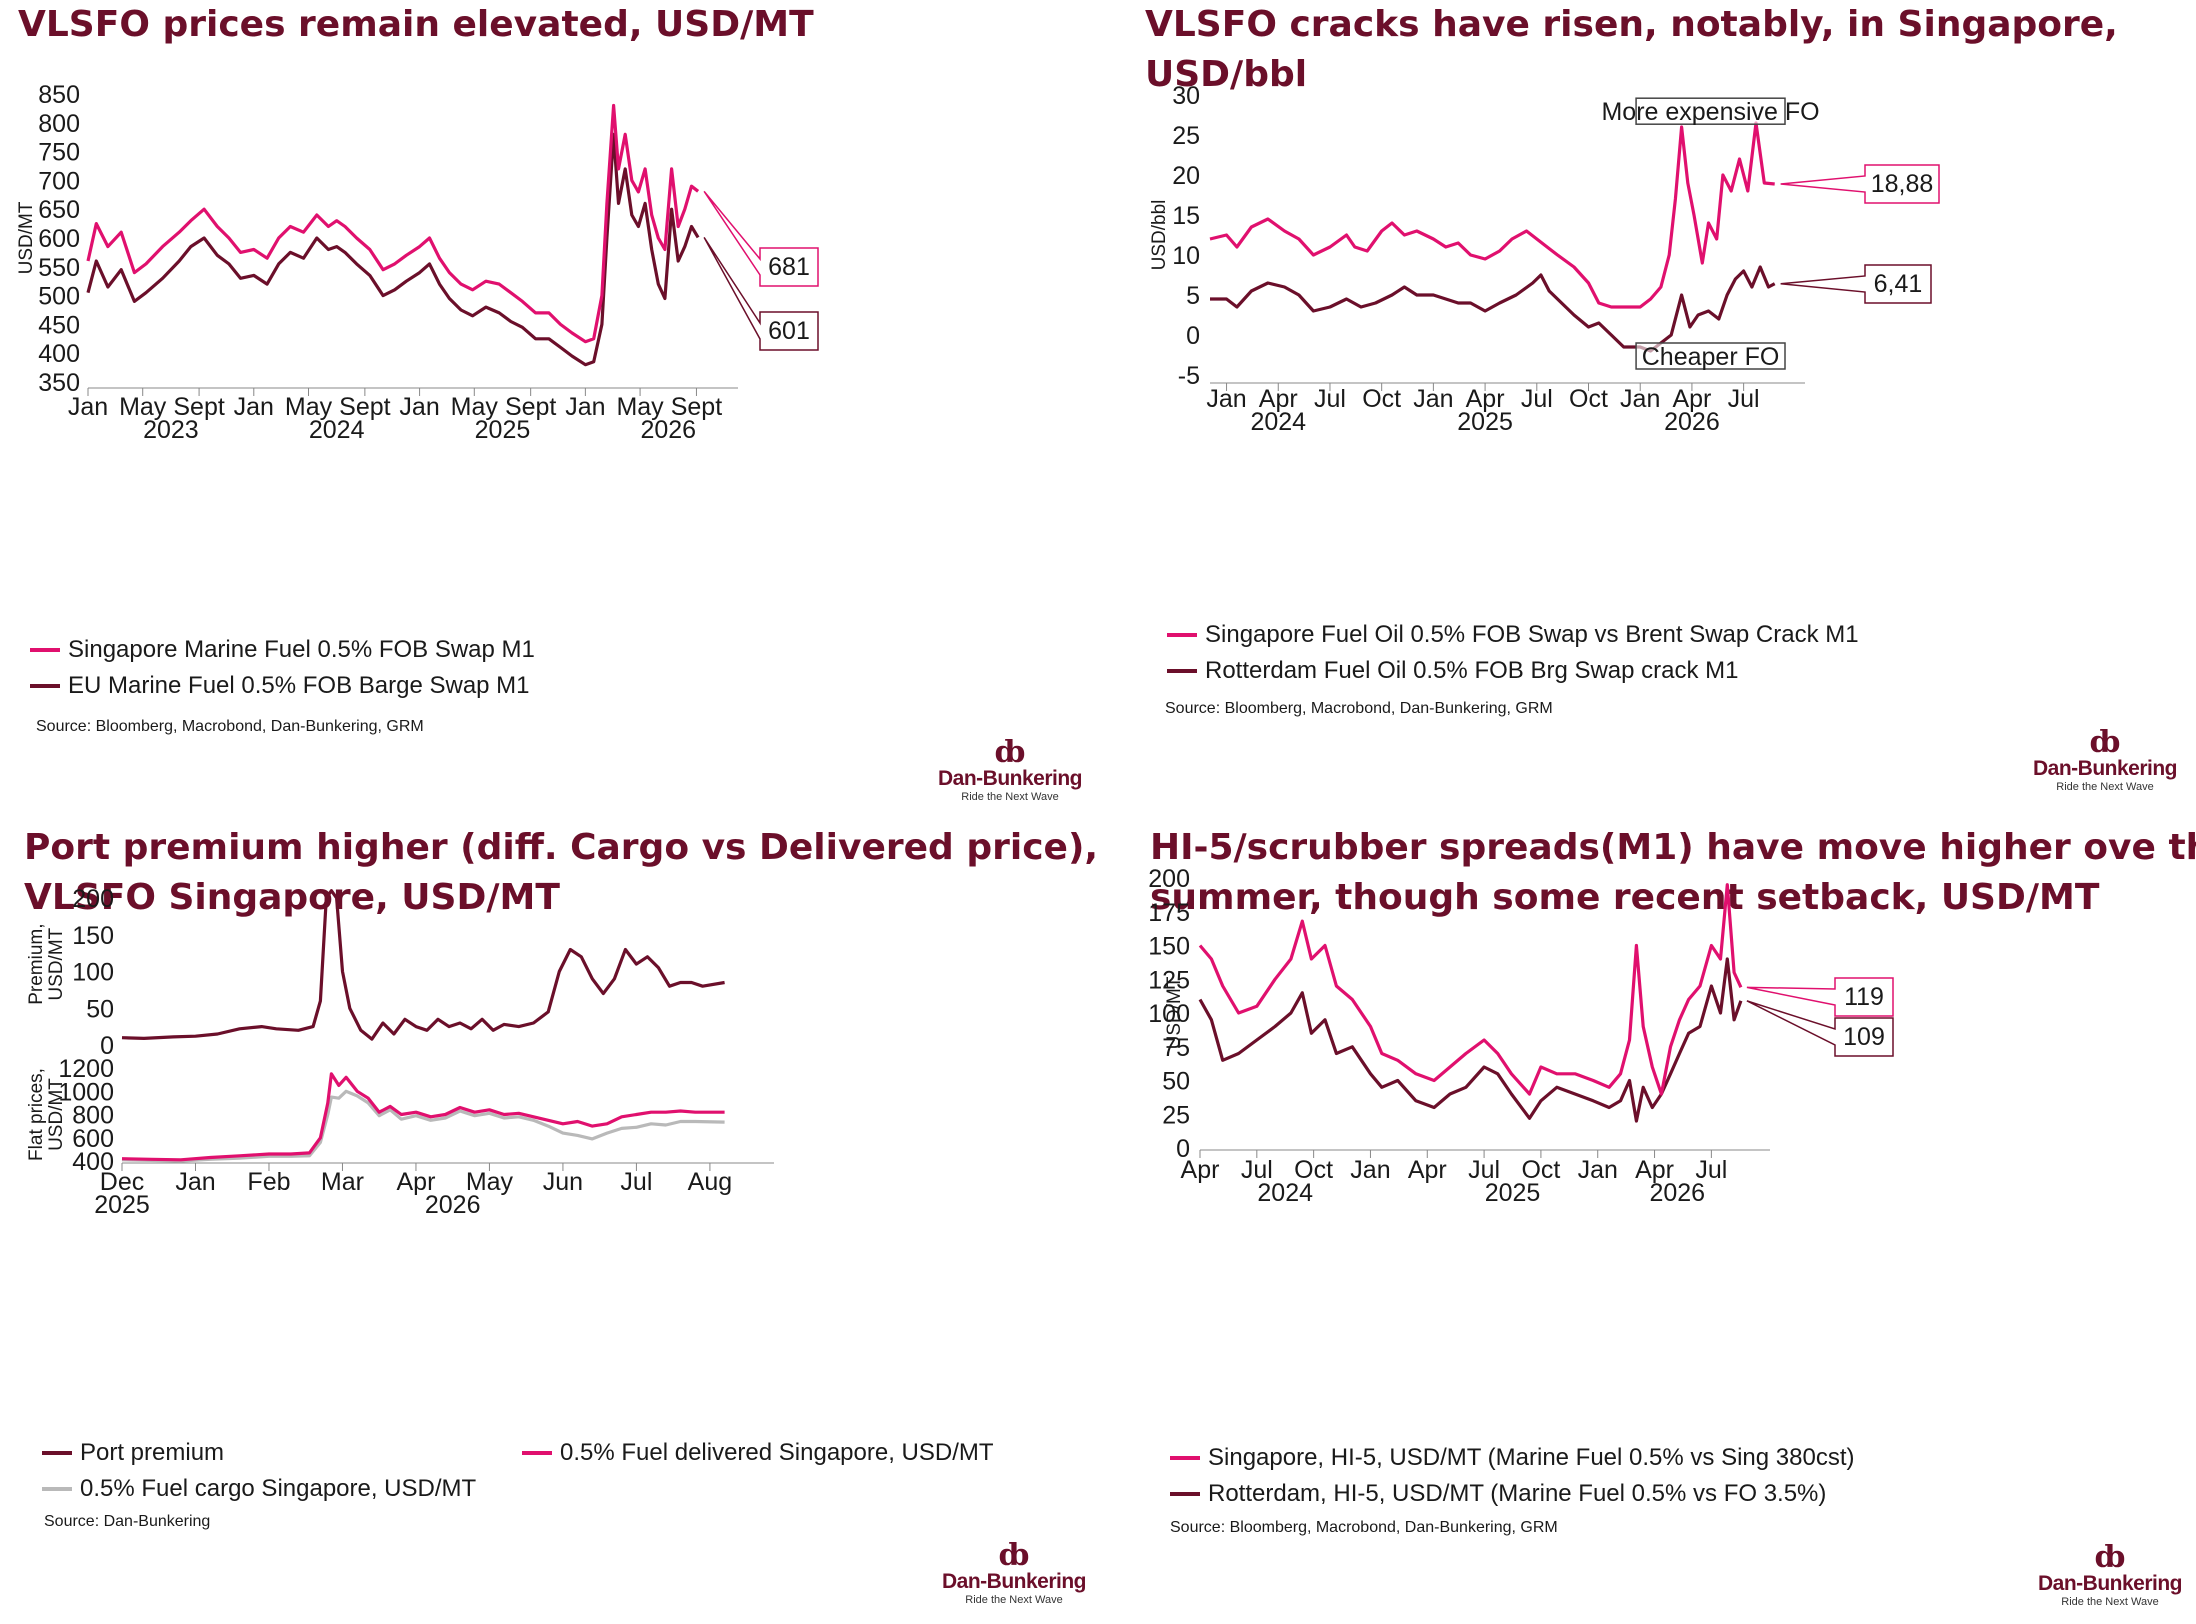 The width and height of the screenshot is (2196, 1624). Describe the element at coordinates (1710, 112) in the screenshot. I see `annotation-more-expensive: More expensive FO` at that location.